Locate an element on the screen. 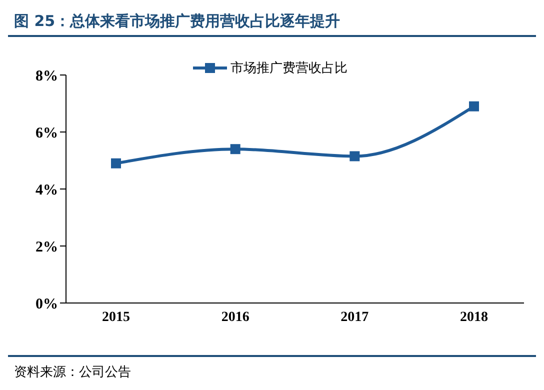 This screenshot has width=544, height=390. chart-title: 图 25：总体来看市场推广费用营收占比逐年提升 is located at coordinates (272, 22).